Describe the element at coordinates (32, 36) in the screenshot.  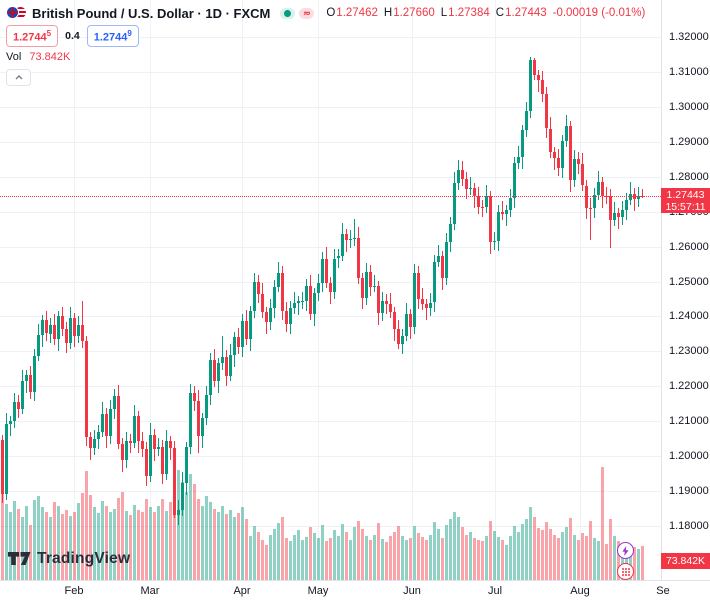
I see `sell-bid-button: 1.27445` at that location.